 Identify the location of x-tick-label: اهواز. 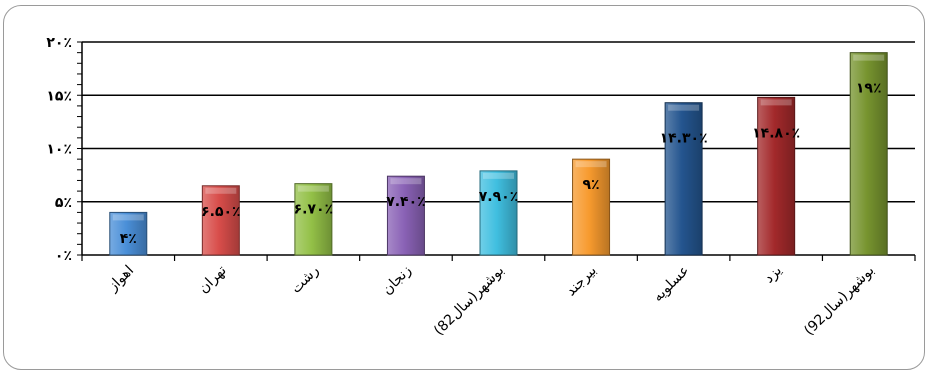
(120, 279).